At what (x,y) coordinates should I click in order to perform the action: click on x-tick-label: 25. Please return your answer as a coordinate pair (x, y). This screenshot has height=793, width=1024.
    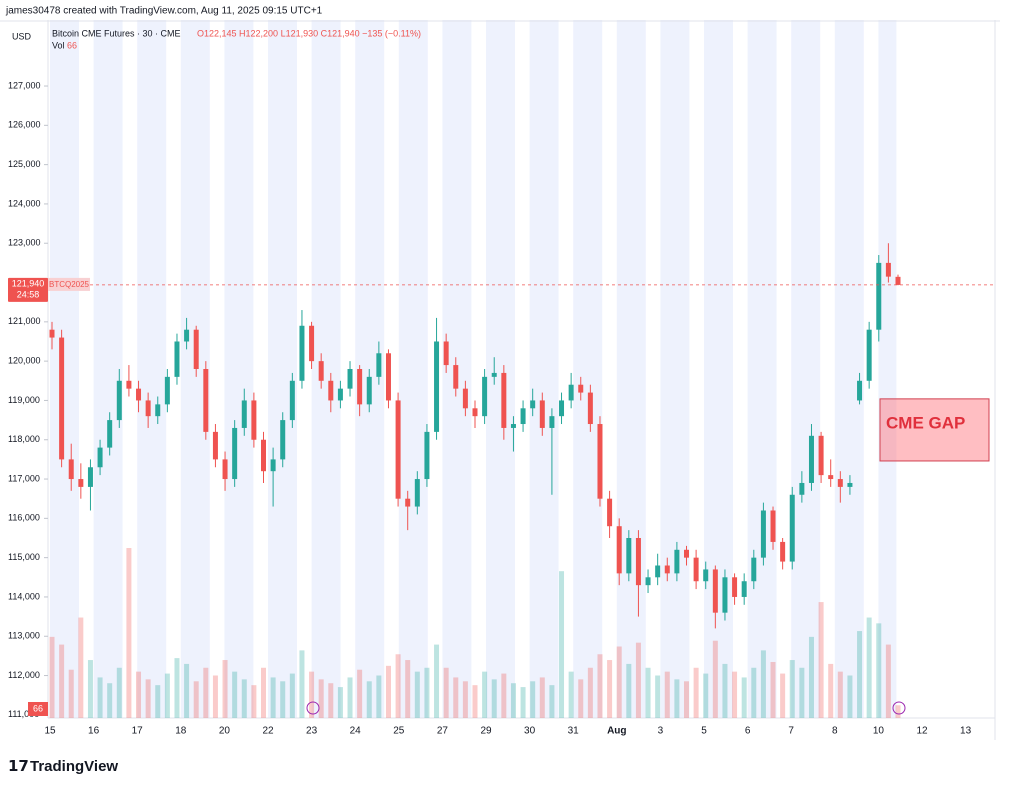
    Looking at the image, I should click on (399, 731).